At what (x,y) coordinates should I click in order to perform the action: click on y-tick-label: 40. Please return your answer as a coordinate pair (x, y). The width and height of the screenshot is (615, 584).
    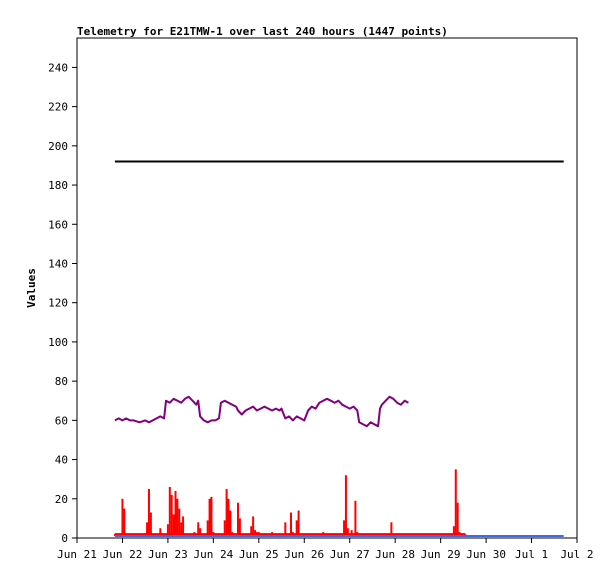
    Looking at the image, I should click on (61, 460).